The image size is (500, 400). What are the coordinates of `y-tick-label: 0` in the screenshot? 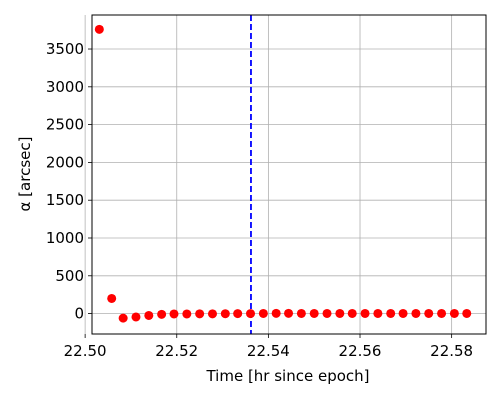 It's located at (79, 314).